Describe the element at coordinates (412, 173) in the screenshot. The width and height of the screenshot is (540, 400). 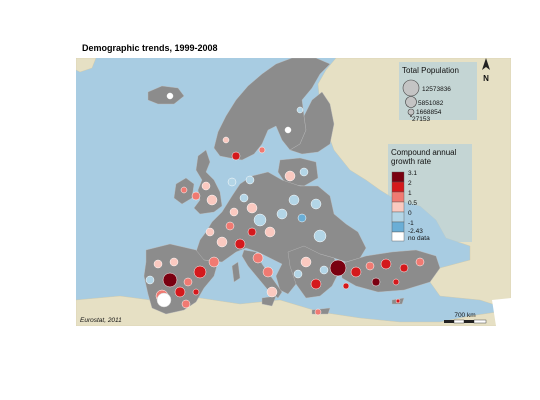
I see `growth-break-label: 3.1` at that location.